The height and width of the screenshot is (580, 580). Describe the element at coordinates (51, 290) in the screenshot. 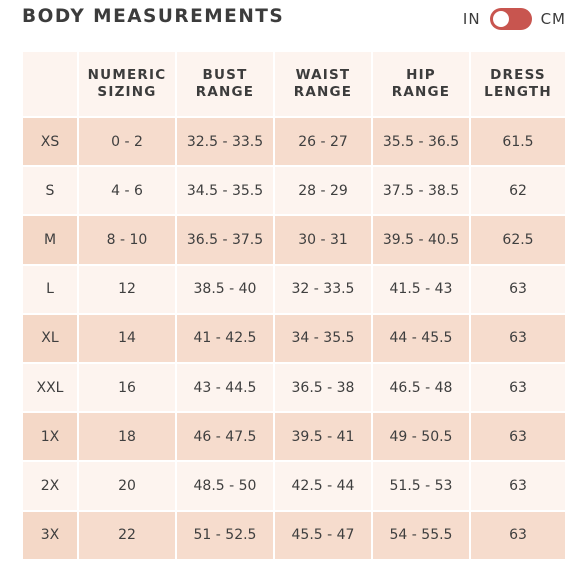

I see `size-label: L` at that location.